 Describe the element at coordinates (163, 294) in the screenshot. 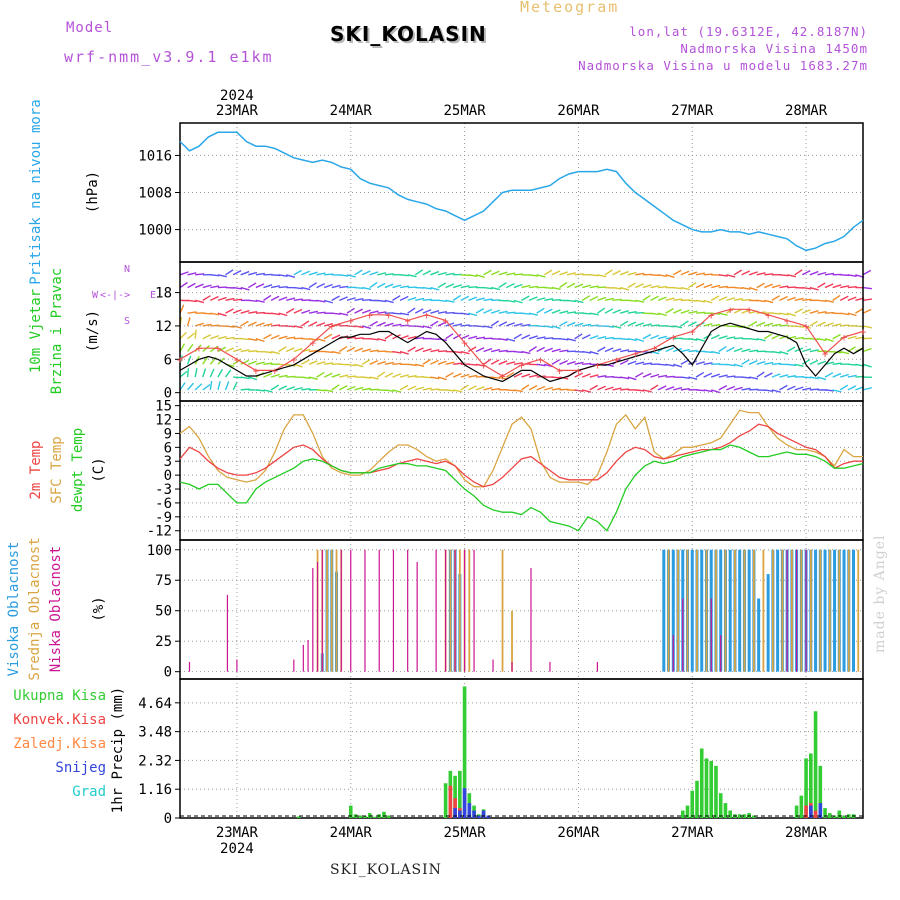

I see `y-tick-label: 18` at that location.